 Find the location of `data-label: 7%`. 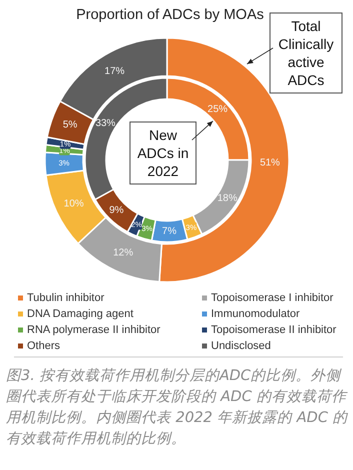

data-label: 7% is located at coordinates (169, 231).